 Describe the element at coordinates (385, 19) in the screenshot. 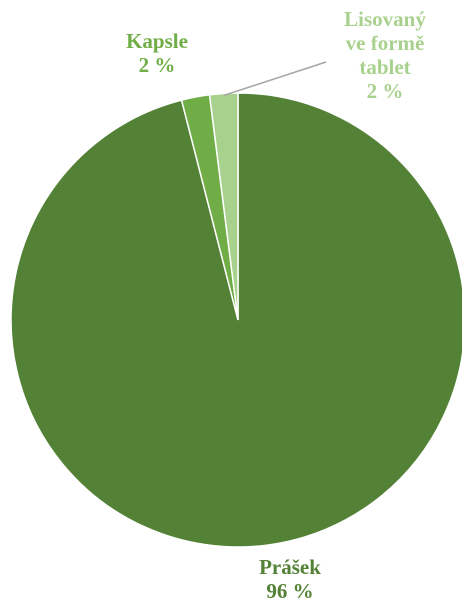

I see `category-label: Lisovaný` at that location.